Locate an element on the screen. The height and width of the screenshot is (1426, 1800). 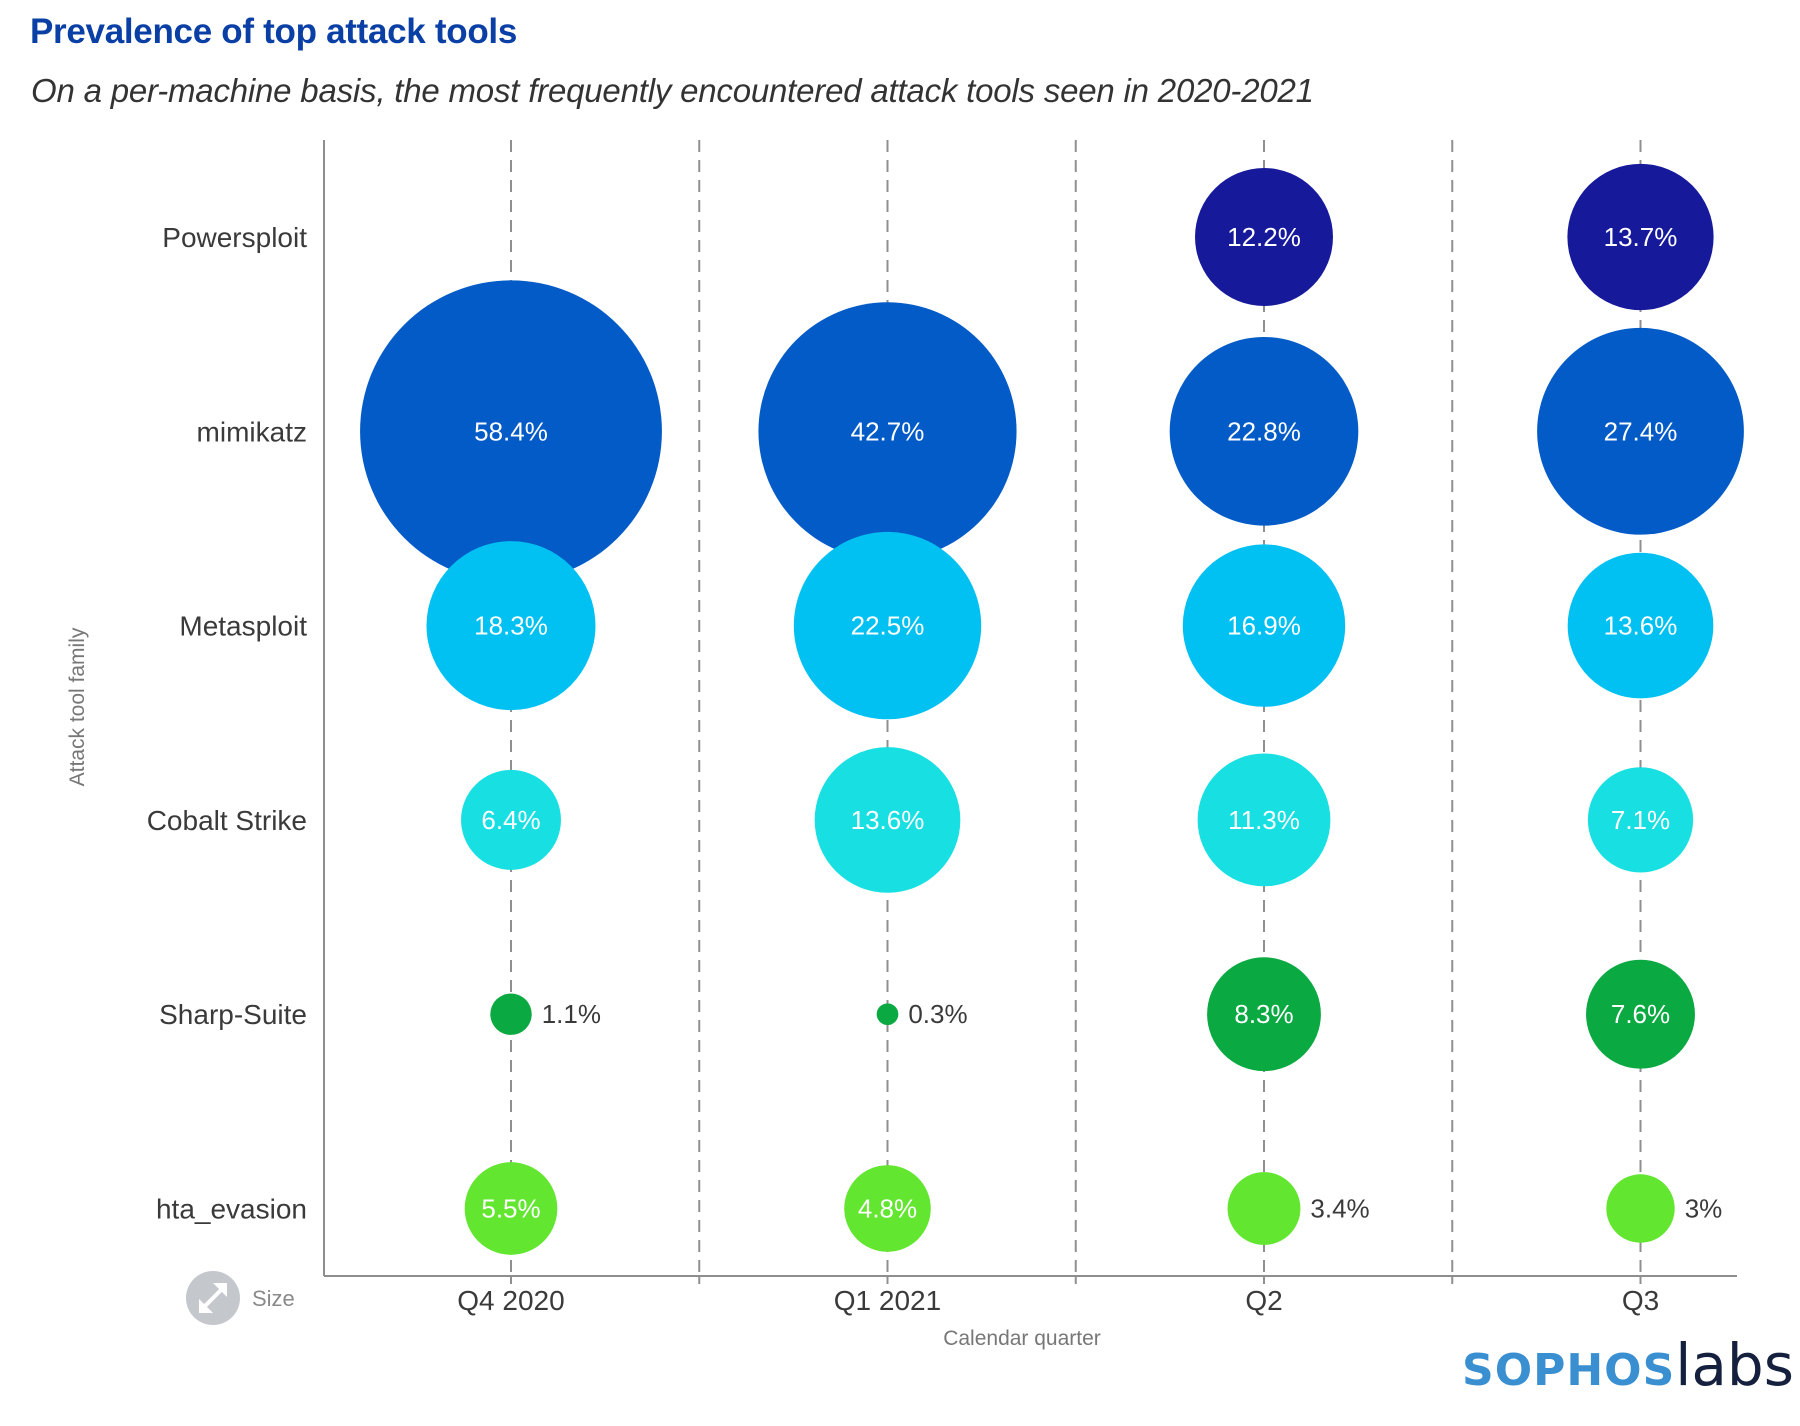
x-tick-label: Q2 is located at coordinates (1263, 1300).